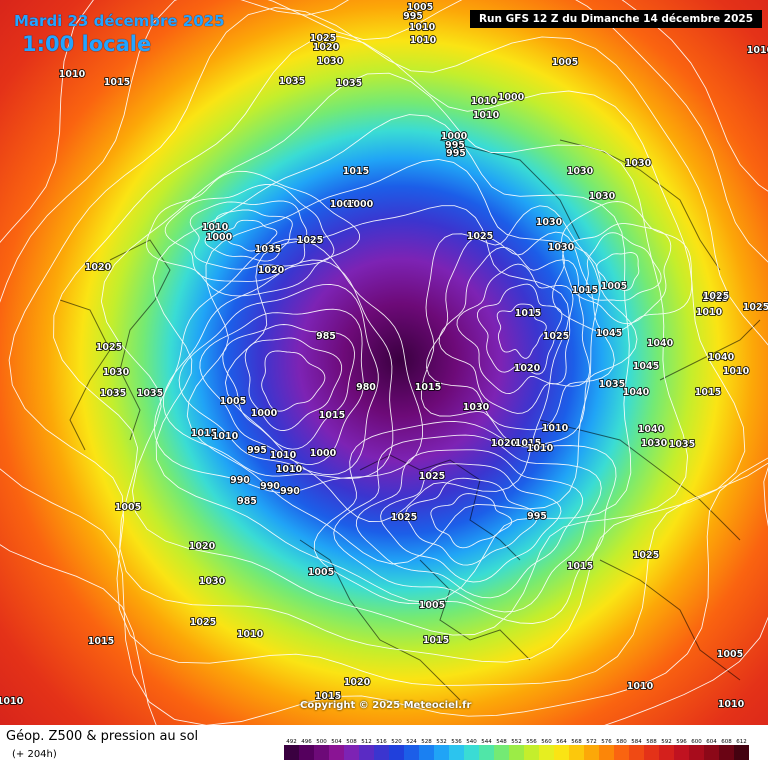 The image size is (768, 768). What do you see at coordinates (471, 742) in the screenshot?
I see `scale-tick: 540` at bounding box center [471, 742].